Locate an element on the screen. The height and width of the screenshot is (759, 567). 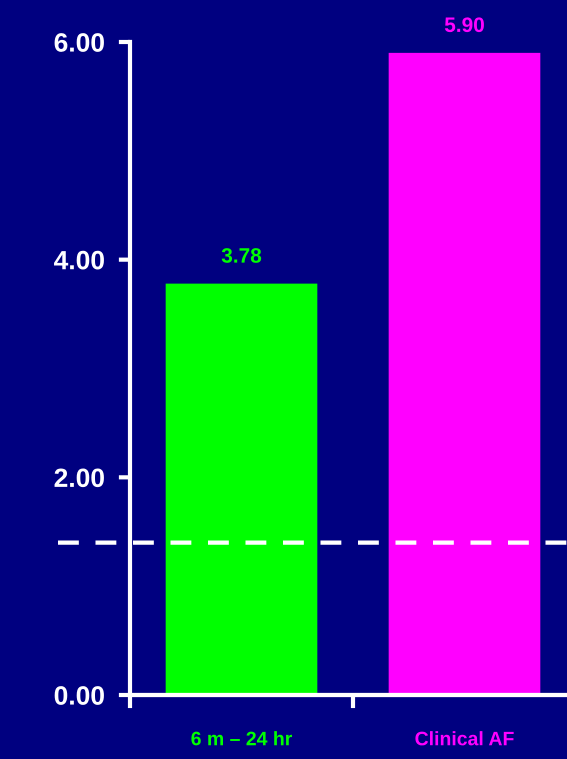
y-tick-label: 6.00 is located at coordinates (79, 42).